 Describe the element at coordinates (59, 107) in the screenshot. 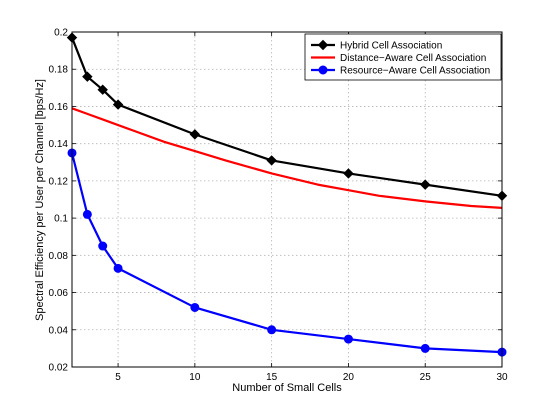

I see `y-tick-label: 0.16` at that location.